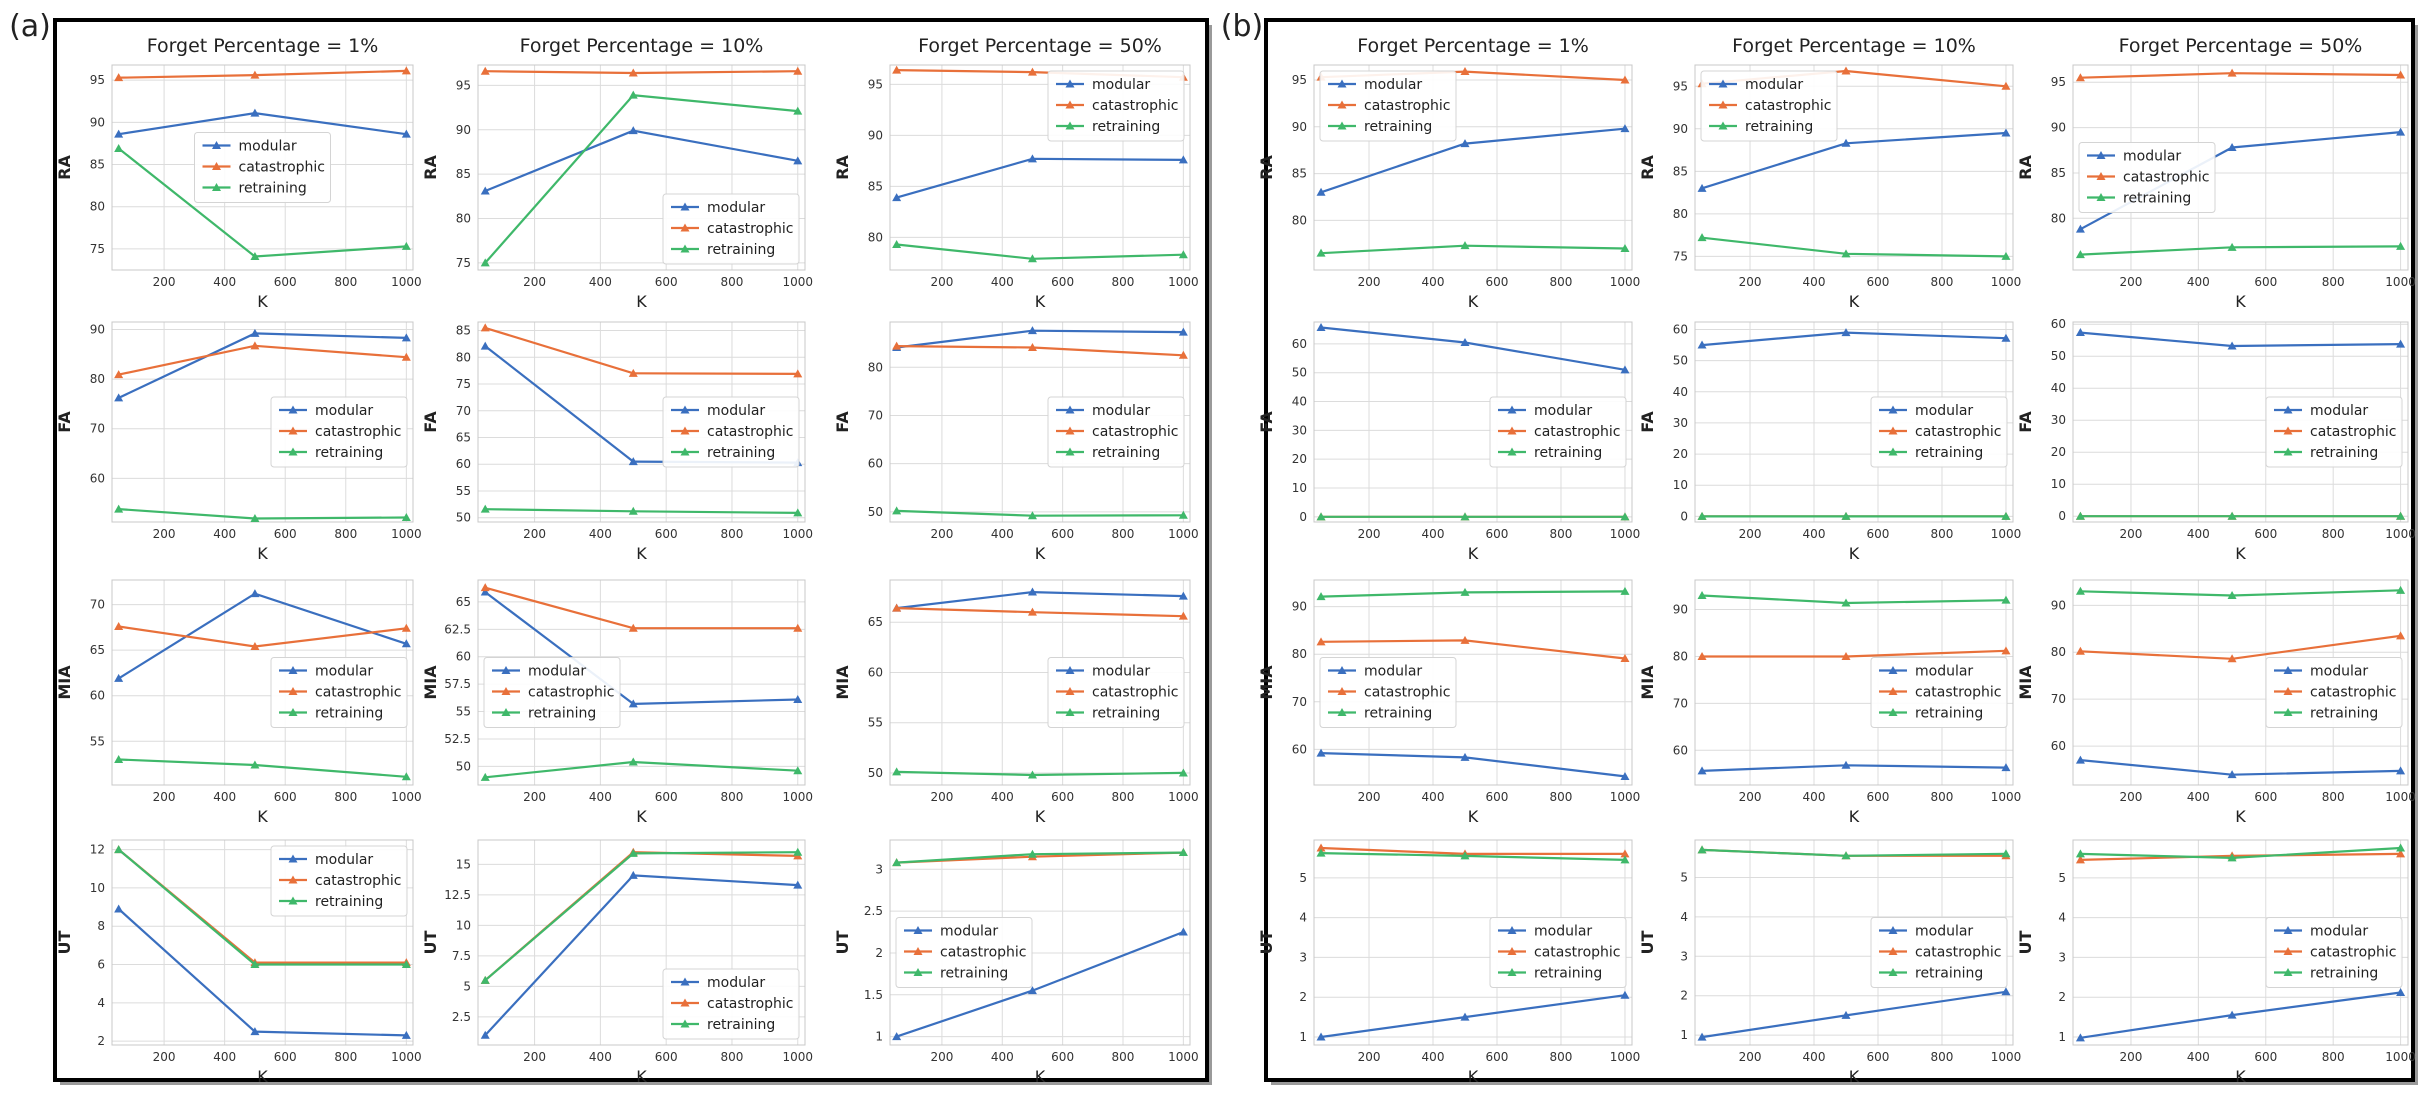 This screenshot has height=1114, width=2432. What do you see at coordinates (467, 986) in the screenshot?
I see `y-tick-label: 5` at bounding box center [467, 986].